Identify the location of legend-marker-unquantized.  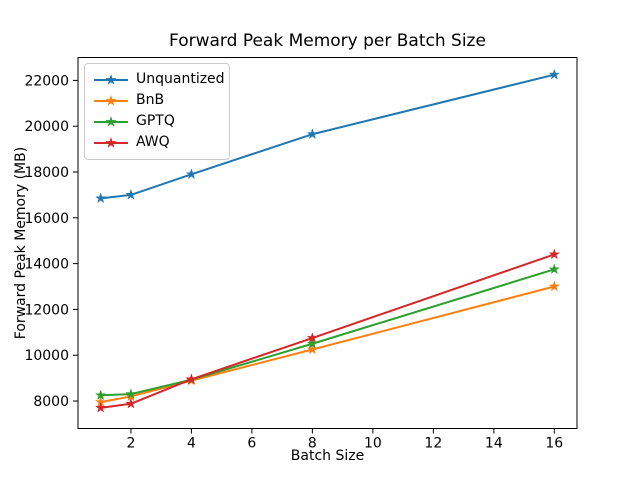
(111, 79).